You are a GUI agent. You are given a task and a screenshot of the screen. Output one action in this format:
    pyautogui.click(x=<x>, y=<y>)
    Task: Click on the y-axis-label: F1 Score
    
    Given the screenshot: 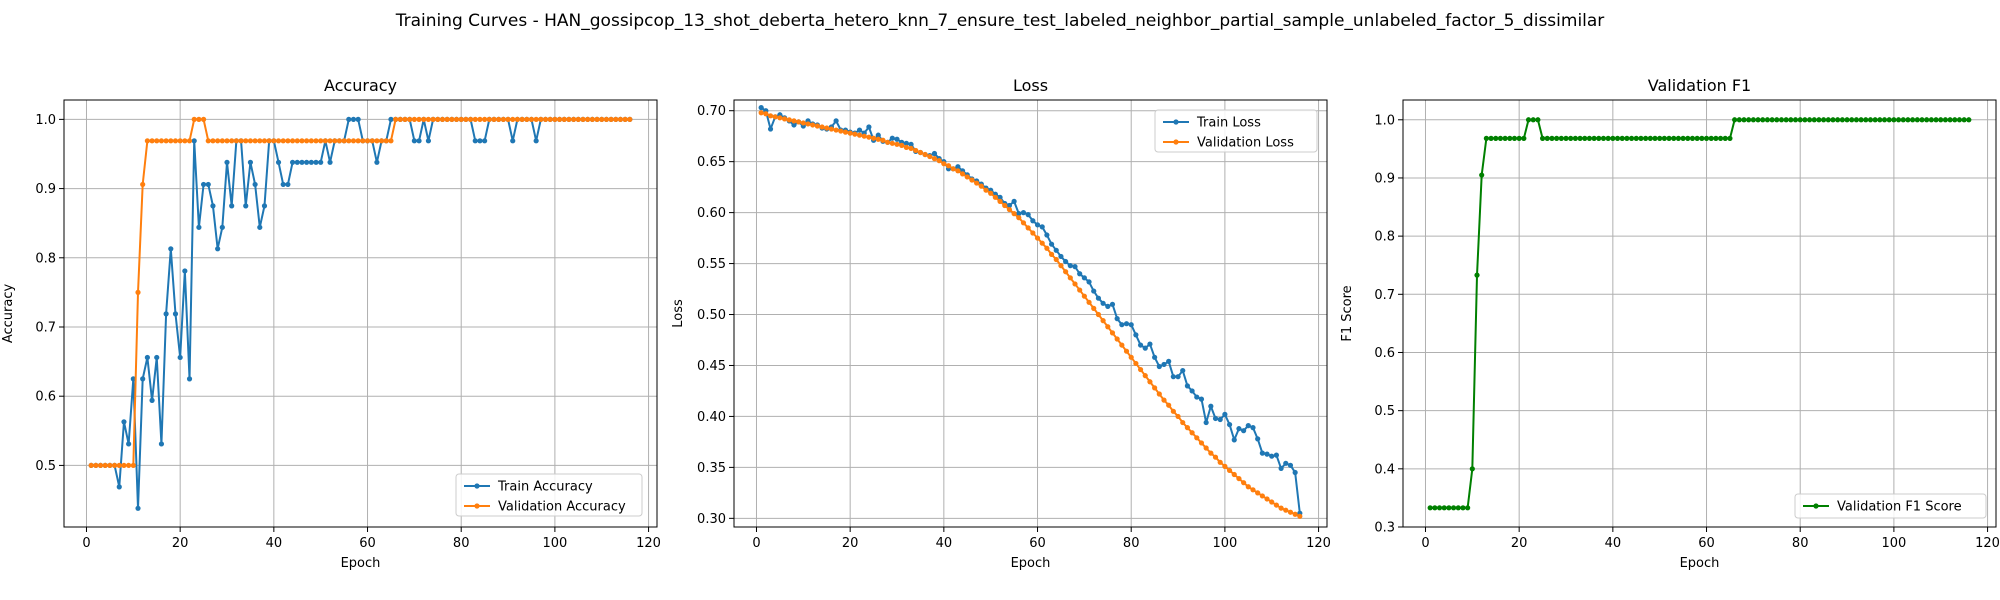 What is the action you would take?
    pyautogui.click(x=1347, y=313)
    